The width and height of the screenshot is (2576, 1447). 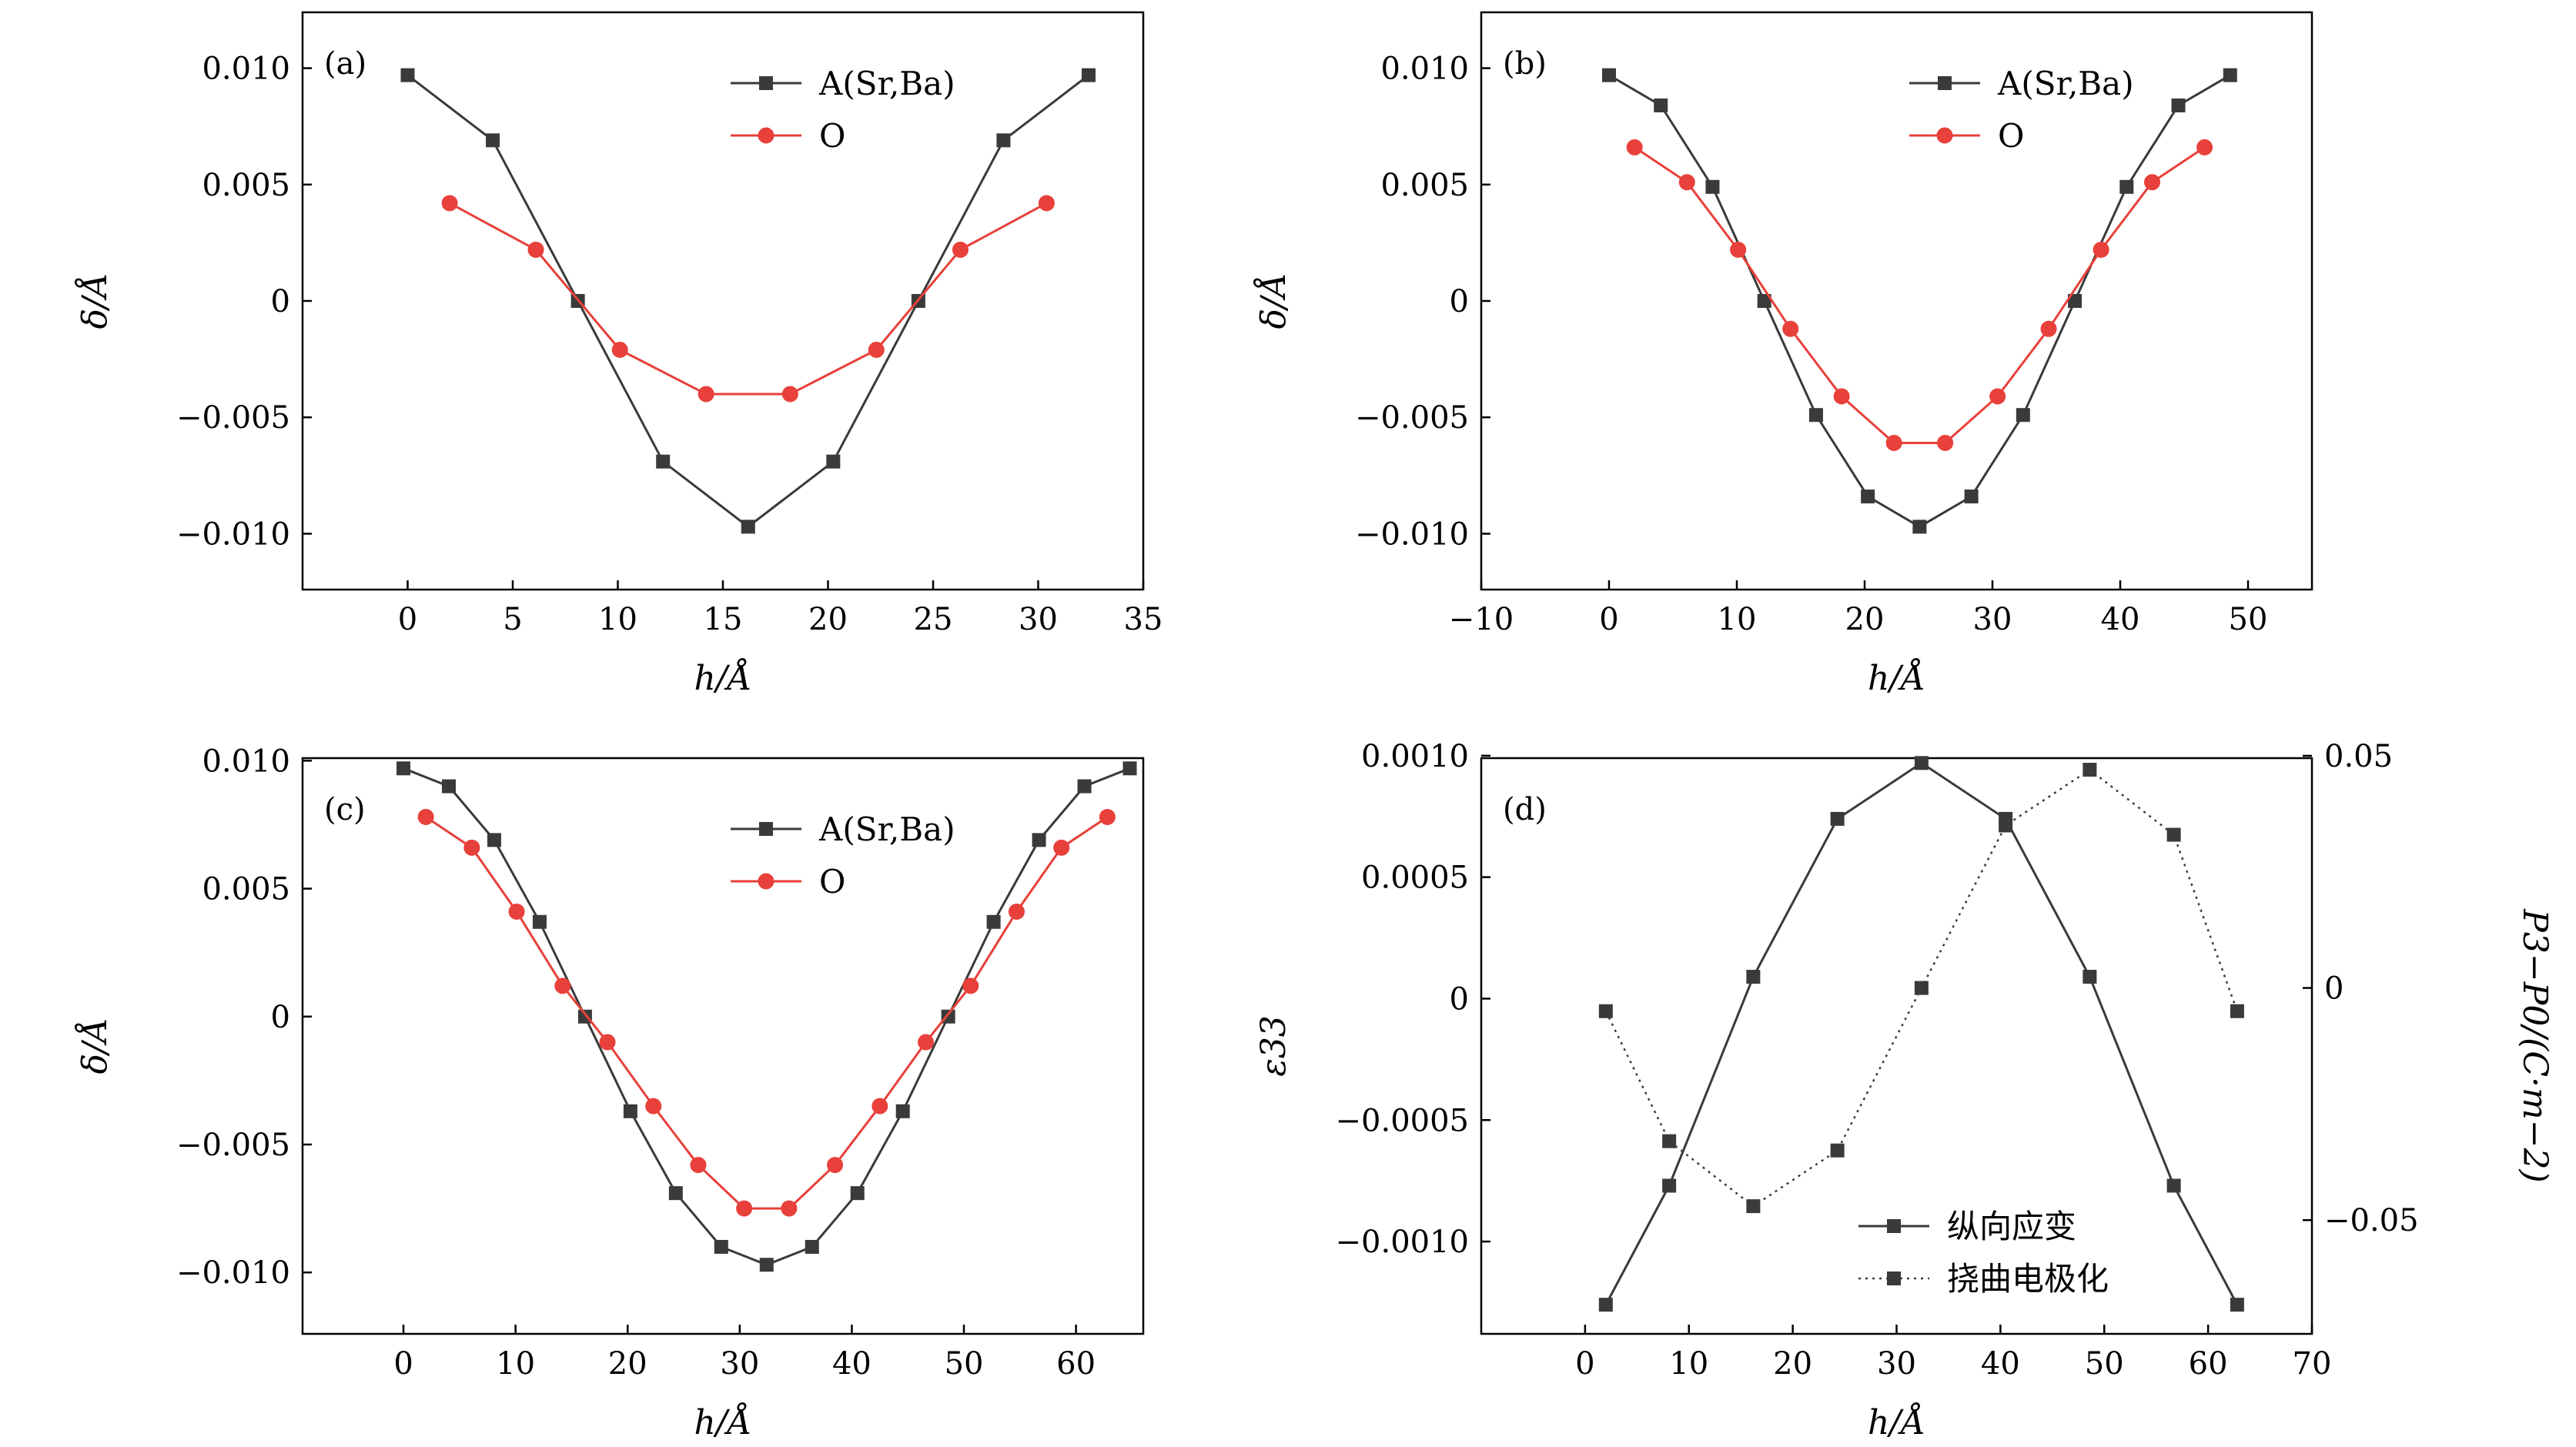 What do you see at coordinates (2333, 989) in the screenshot?
I see `y2-tick-label: 0` at bounding box center [2333, 989].